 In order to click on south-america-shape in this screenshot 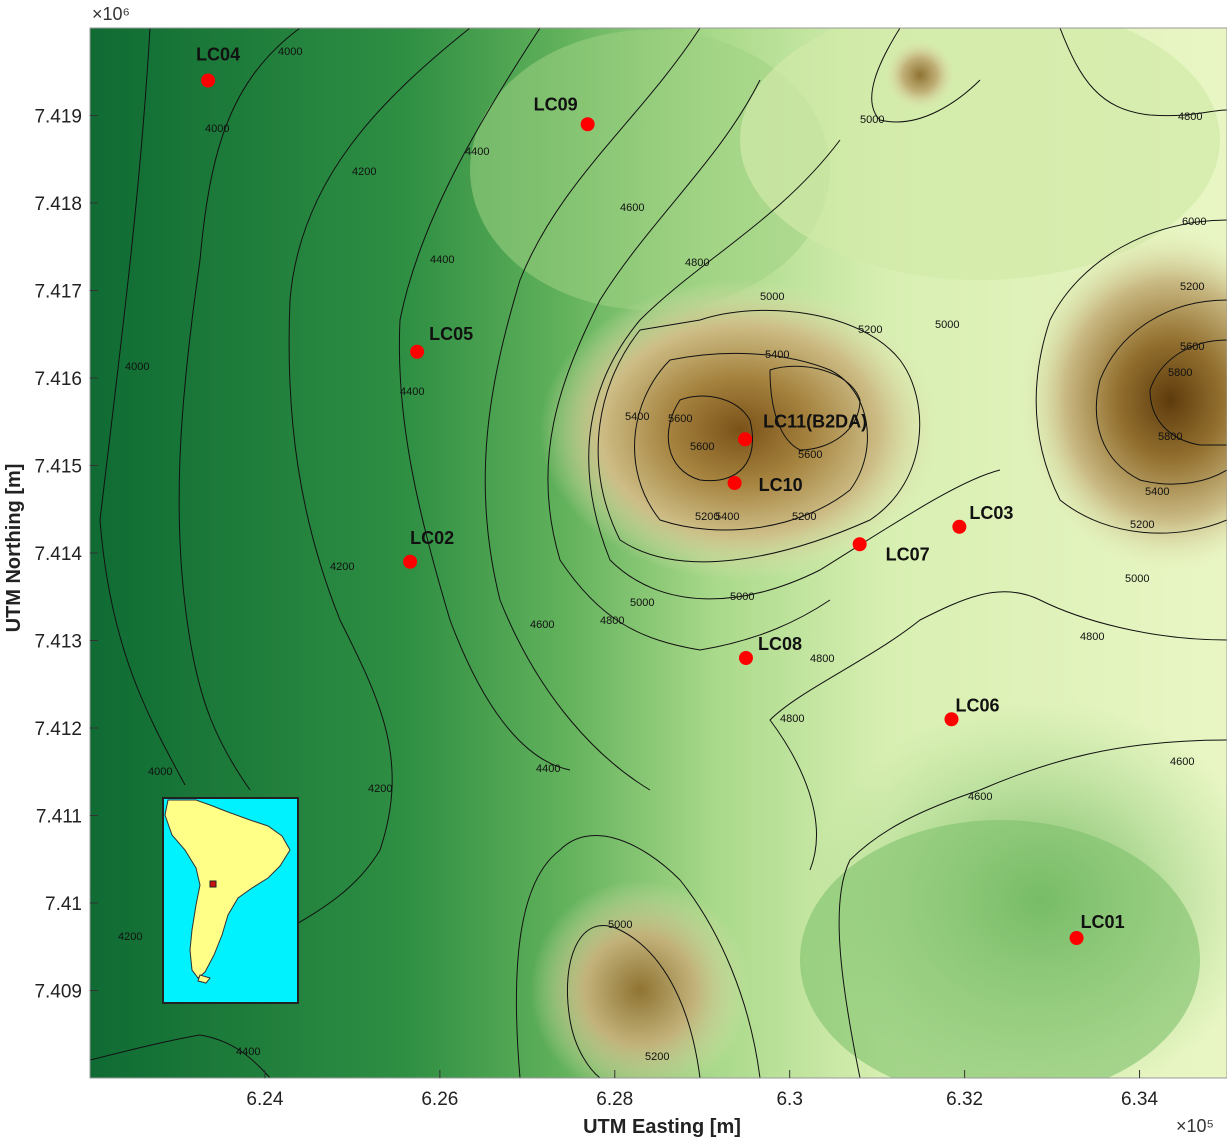, I will do `click(227, 889)`.